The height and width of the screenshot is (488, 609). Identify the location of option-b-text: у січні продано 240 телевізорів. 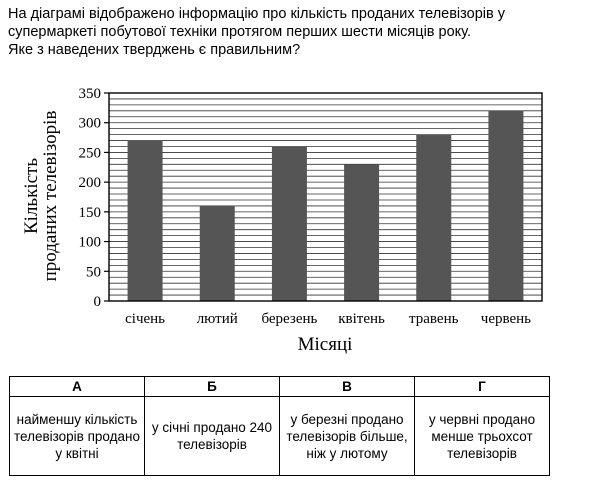
(212, 436).